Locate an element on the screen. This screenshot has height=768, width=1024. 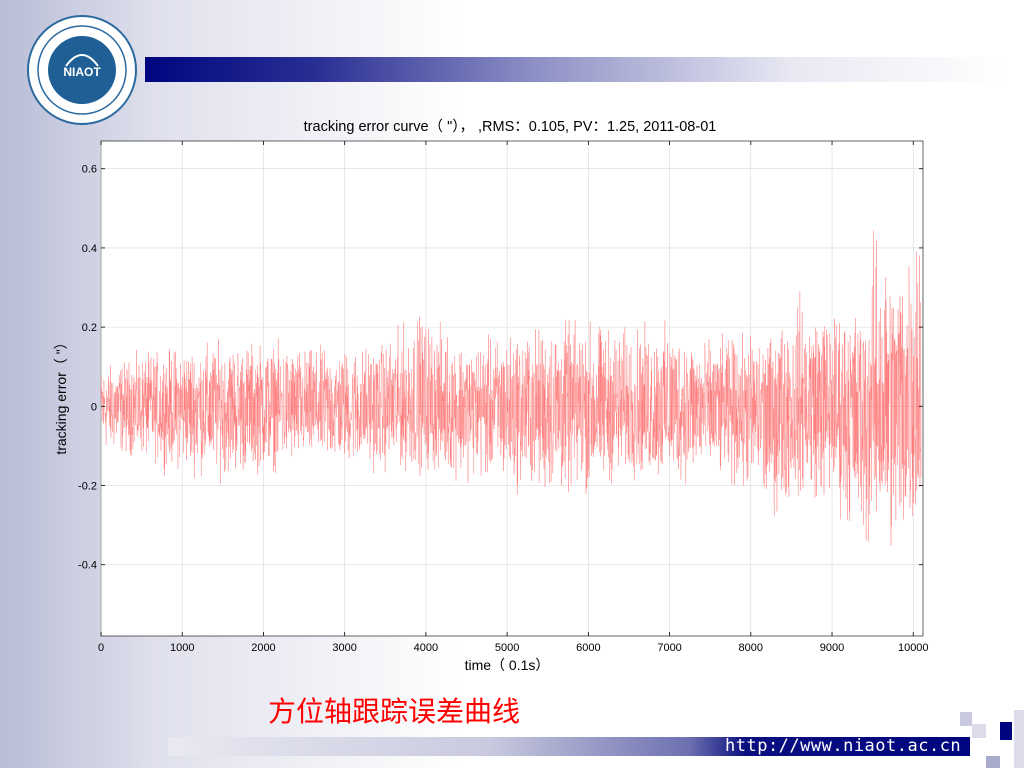
institute-logo: NIAOT is located at coordinates (82, 70).